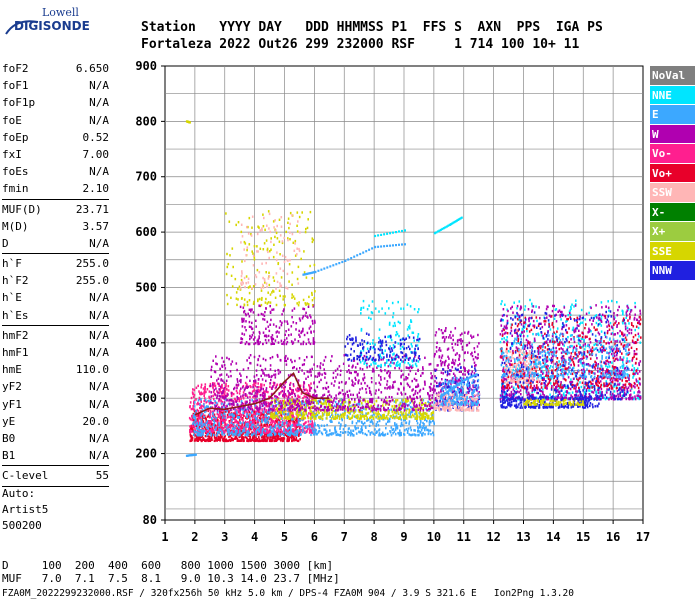 Image resolution: width=700 pixels, height=600 pixels. Describe the element at coordinates (55, 404) in the screenshot. I see `param-row: yF1 N/A` at that location.